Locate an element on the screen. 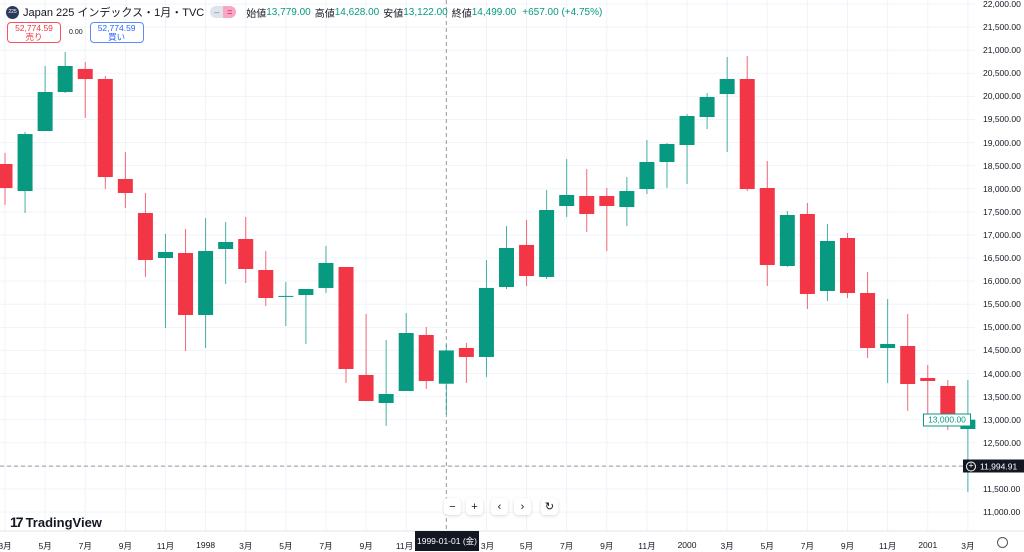 This screenshot has width=1024, height=552. price-tick-label: 22,000.00 is located at coordinates (1002, 4).